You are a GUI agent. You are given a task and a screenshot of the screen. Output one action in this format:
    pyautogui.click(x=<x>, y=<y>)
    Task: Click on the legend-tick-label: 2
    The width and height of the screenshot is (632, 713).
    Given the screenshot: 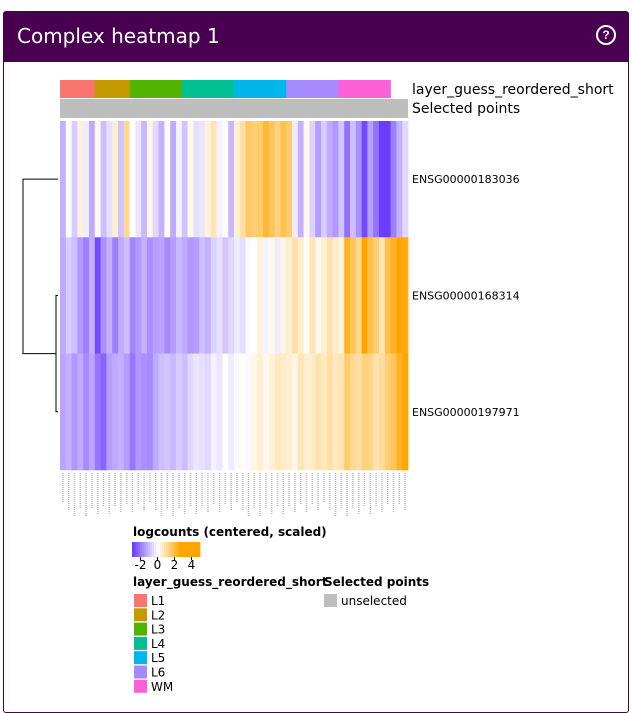 What is the action you would take?
    pyautogui.click(x=175, y=565)
    